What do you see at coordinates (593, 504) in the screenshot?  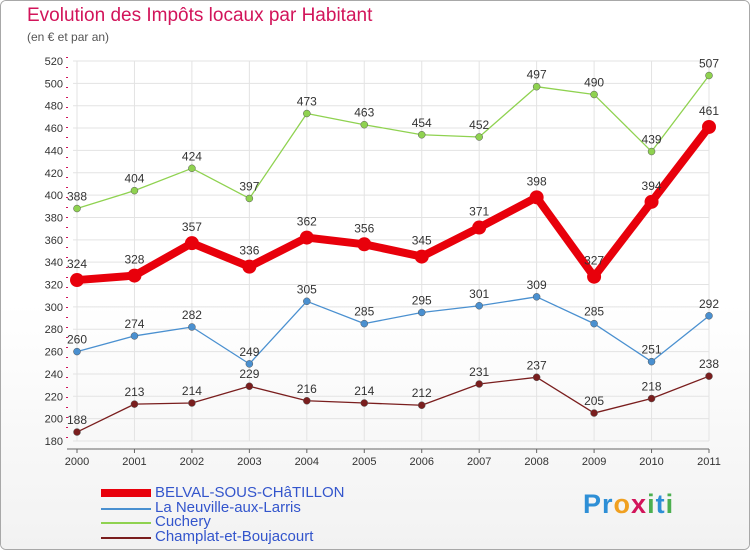 I see `logo-letter: P` at bounding box center [593, 504].